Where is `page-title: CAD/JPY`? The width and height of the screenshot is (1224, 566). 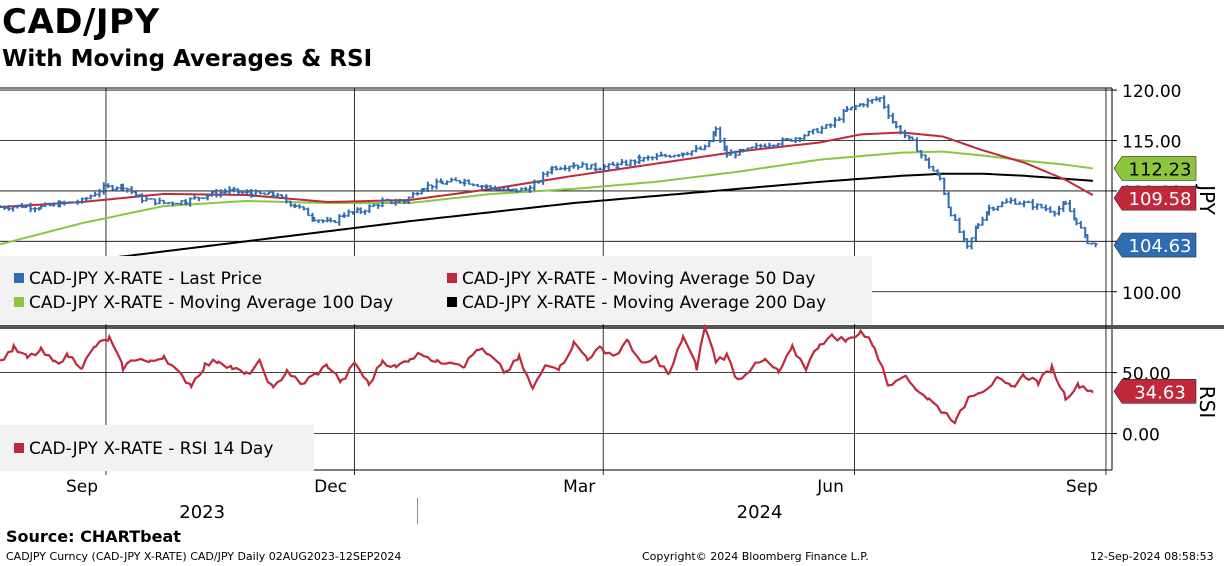 page-title: CAD/JPY is located at coordinates (81, 22).